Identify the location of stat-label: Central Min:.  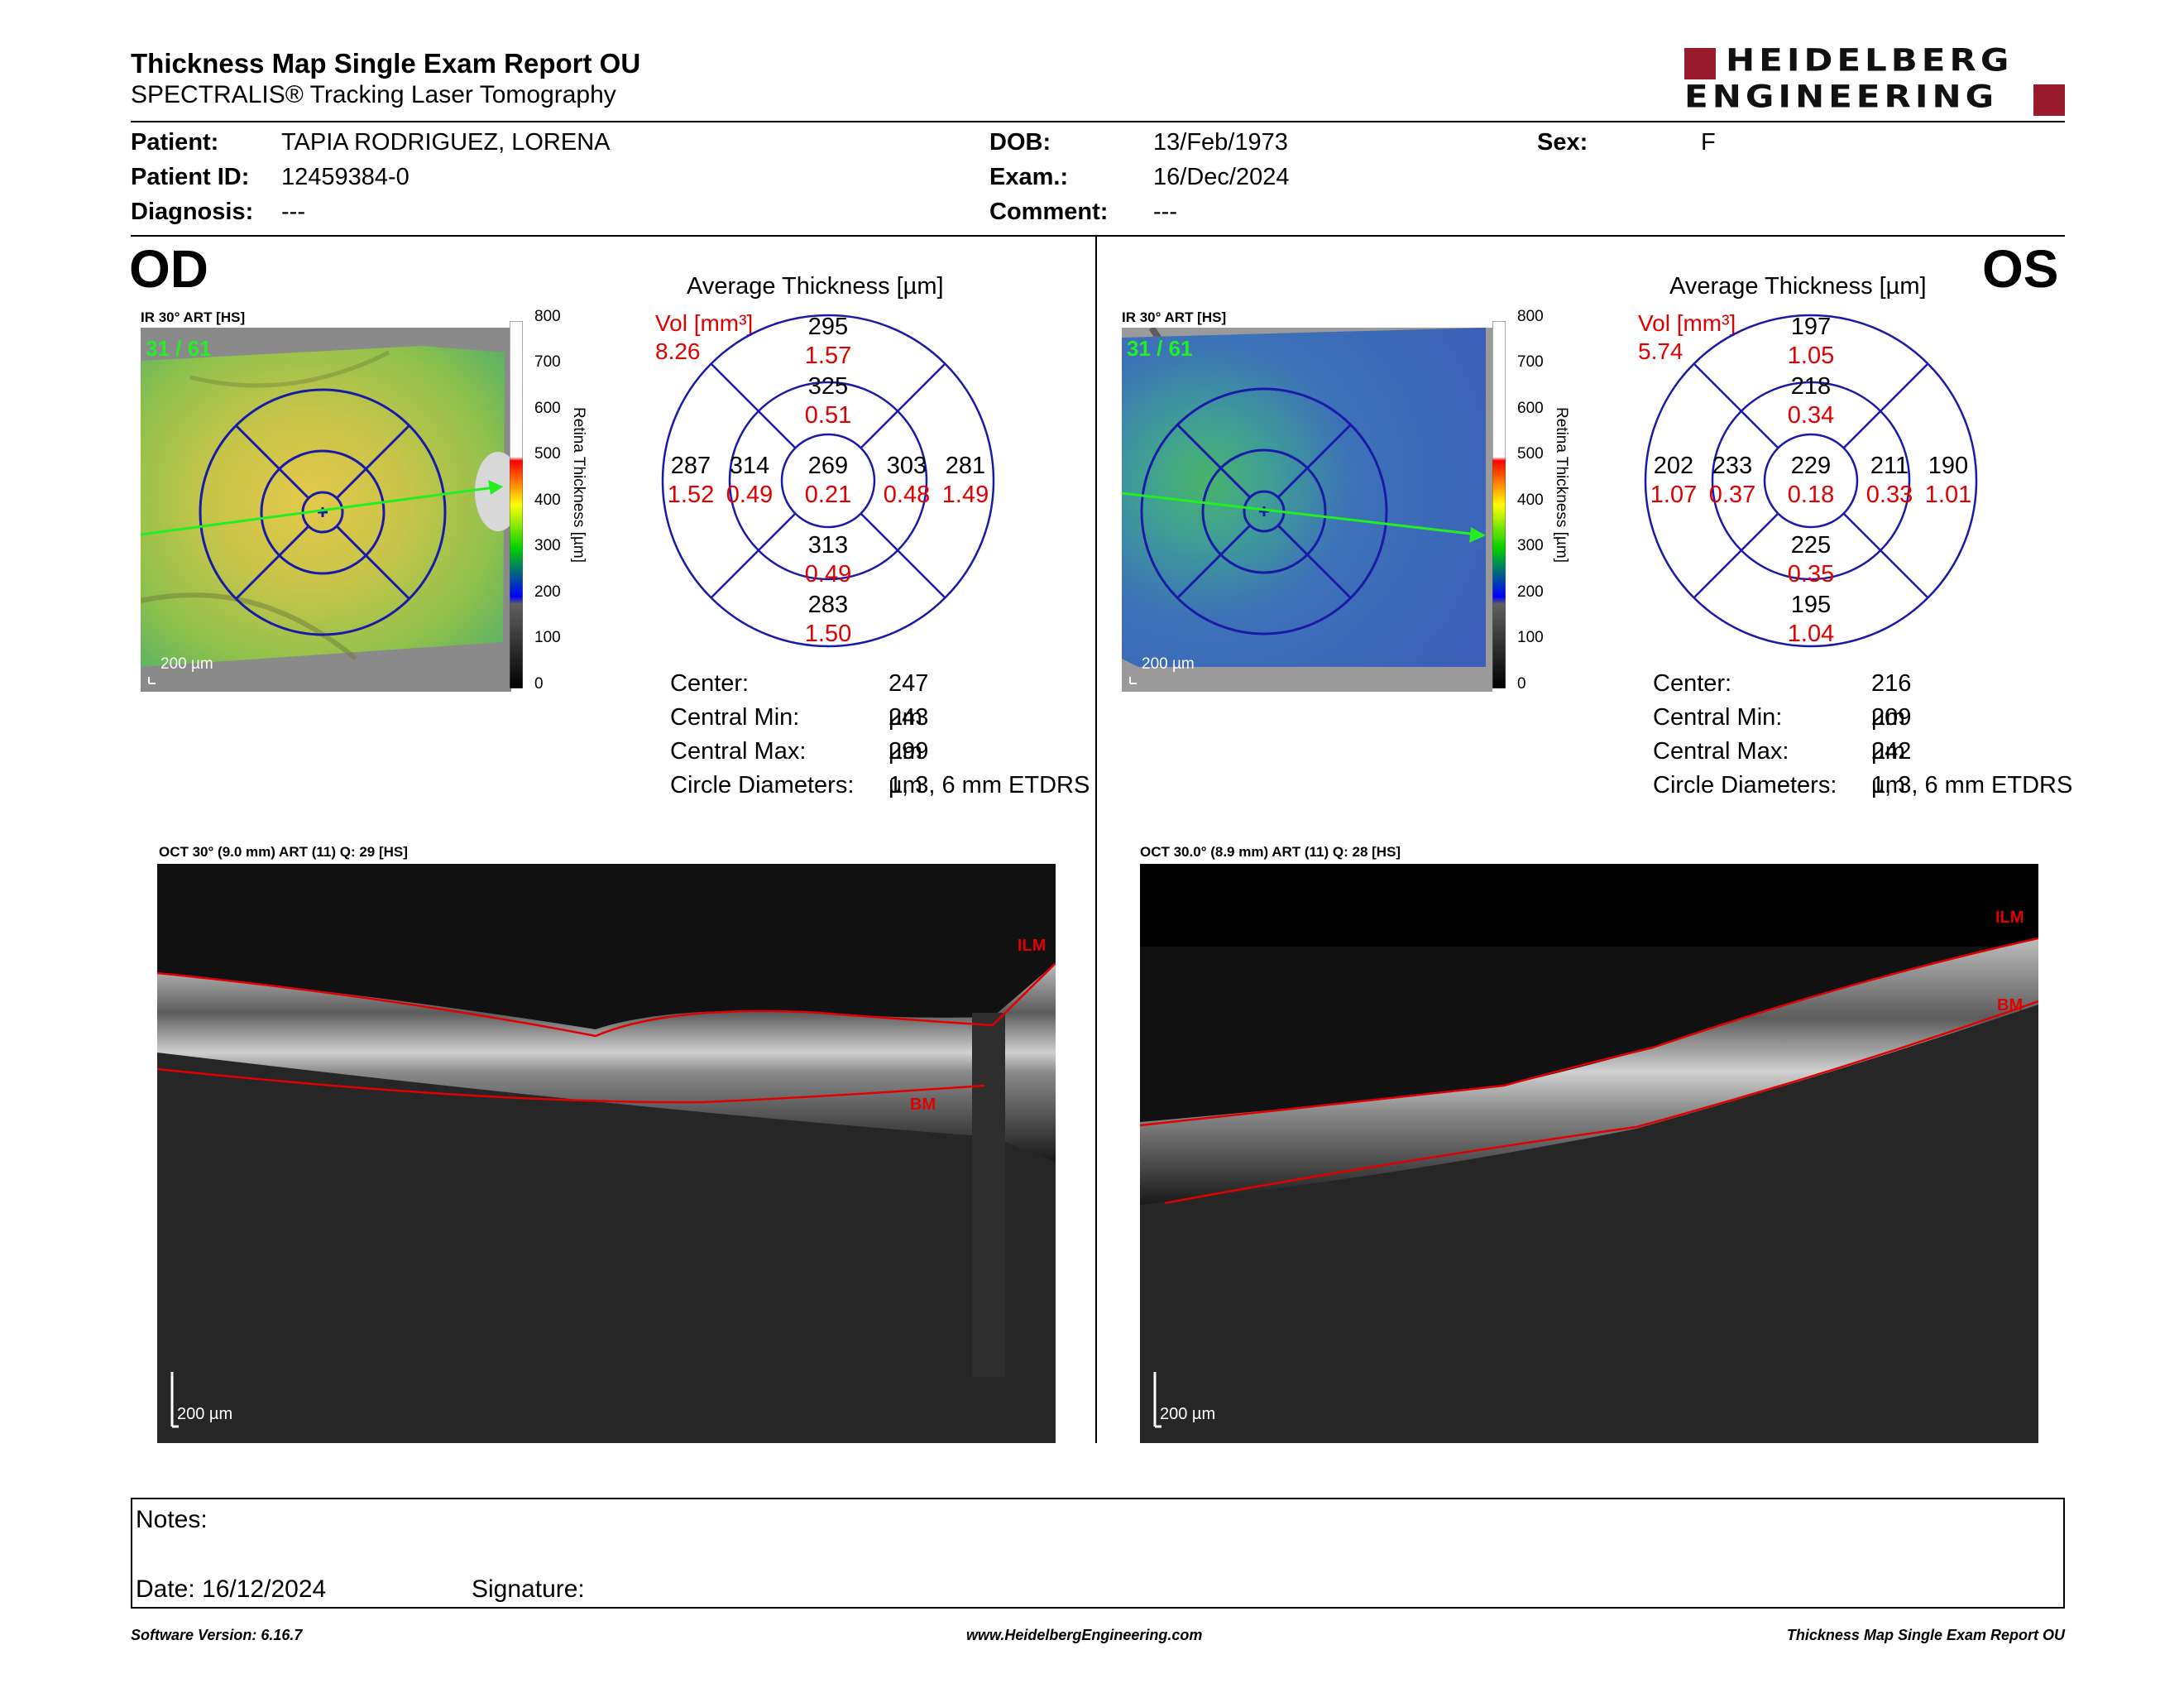
(735, 717).